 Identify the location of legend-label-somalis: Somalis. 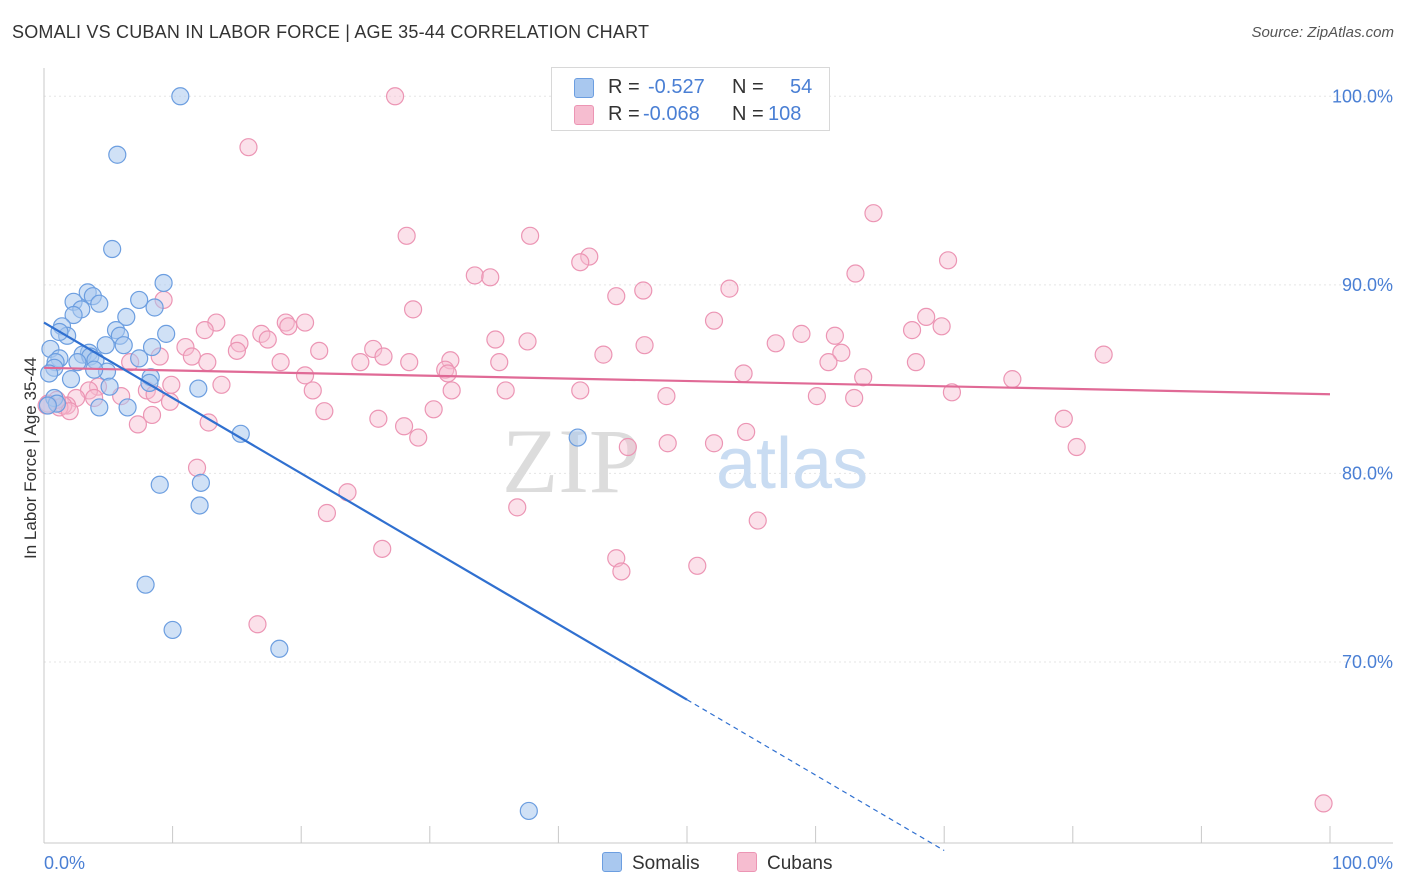
(666, 863).